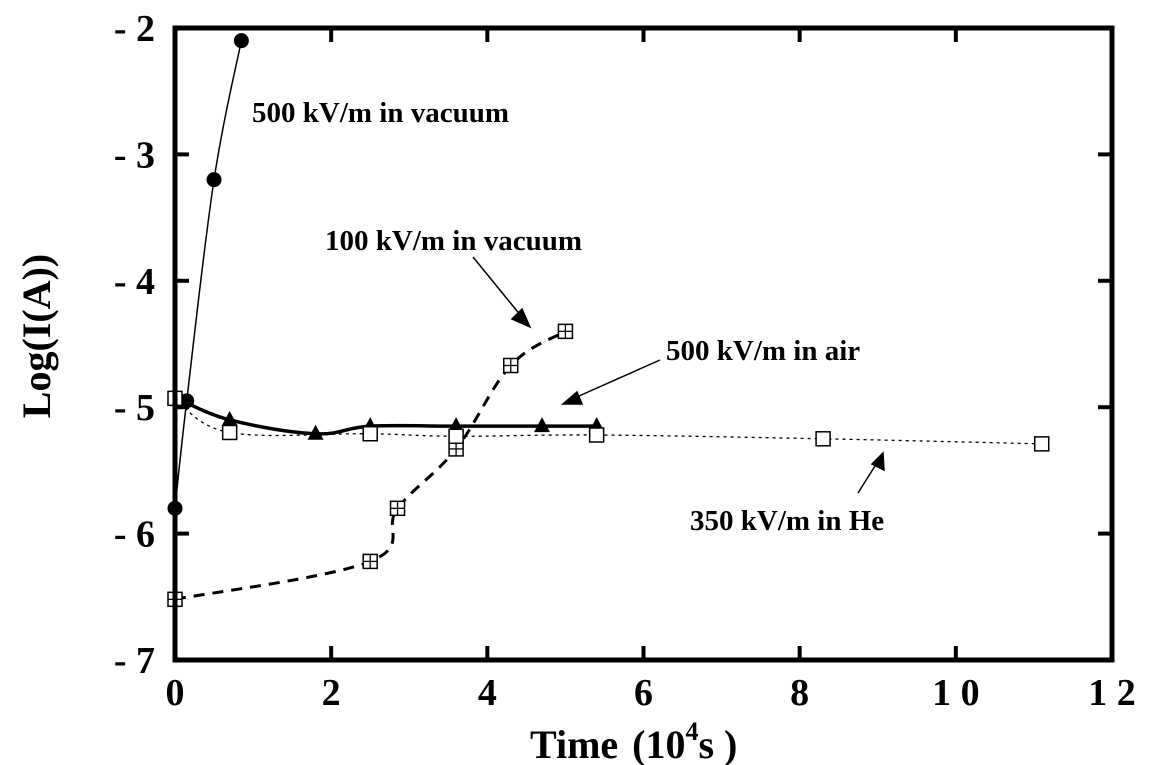 This screenshot has height=765, width=1152. I want to click on x-tick-label: 2, so click(331, 693).